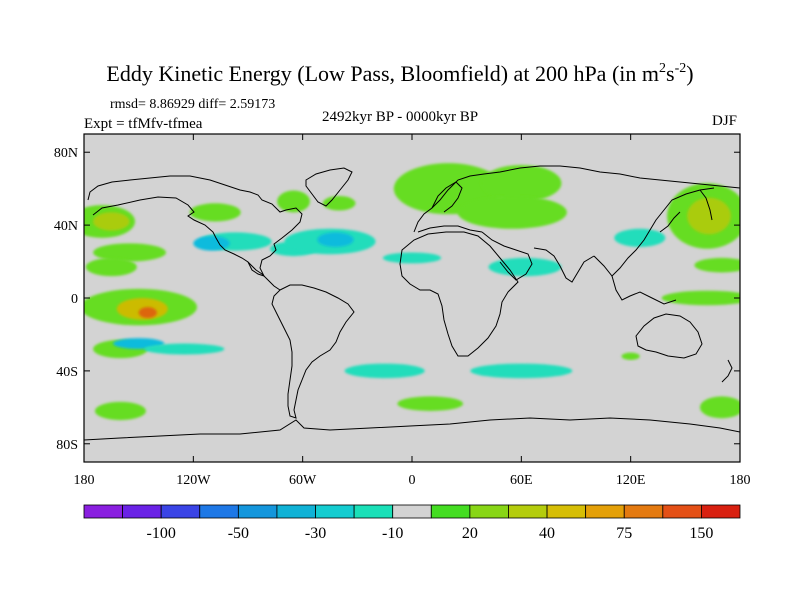 This screenshot has height=600, width=800. What do you see at coordinates (161, 533) in the screenshot?
I see `colorbar-label-0: -100` at bounding box center [161, 533].